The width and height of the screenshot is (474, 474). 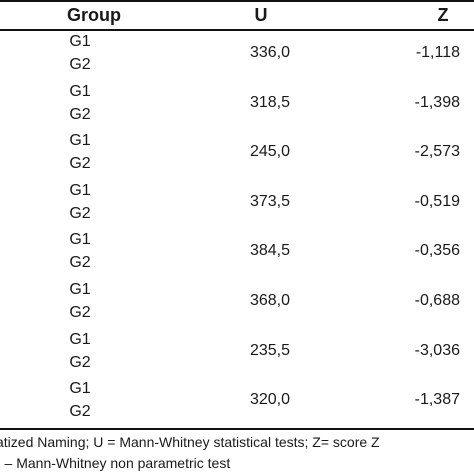 What do you see at coordinates (269, 152) in the screenshot?
I see `u-value: 245,0` at bounding box center [269, 152].